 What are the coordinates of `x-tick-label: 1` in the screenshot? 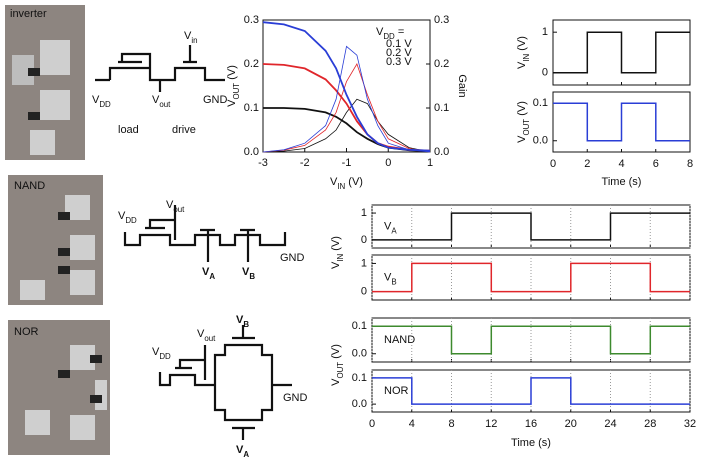 It's located at (430, 163).